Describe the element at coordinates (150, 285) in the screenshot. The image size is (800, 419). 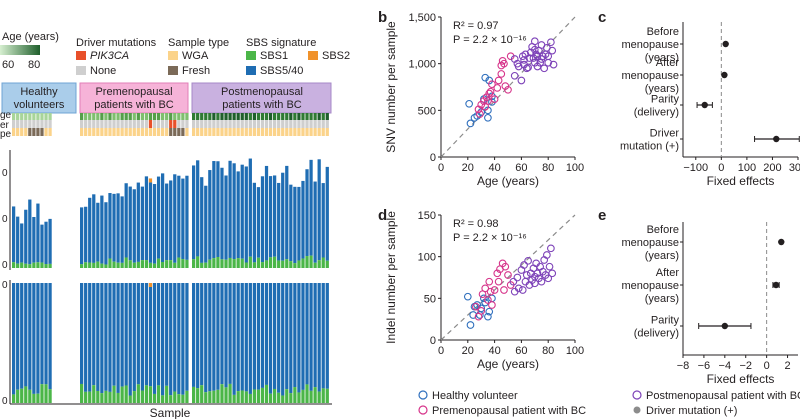
I see `prop-bar-sbs2` at that location.